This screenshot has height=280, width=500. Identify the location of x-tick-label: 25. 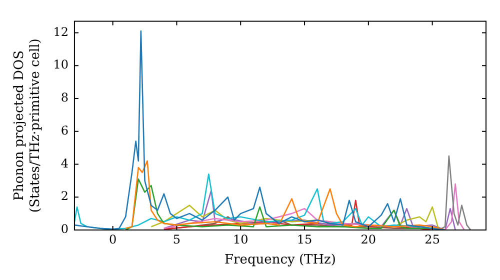
(432, 239).